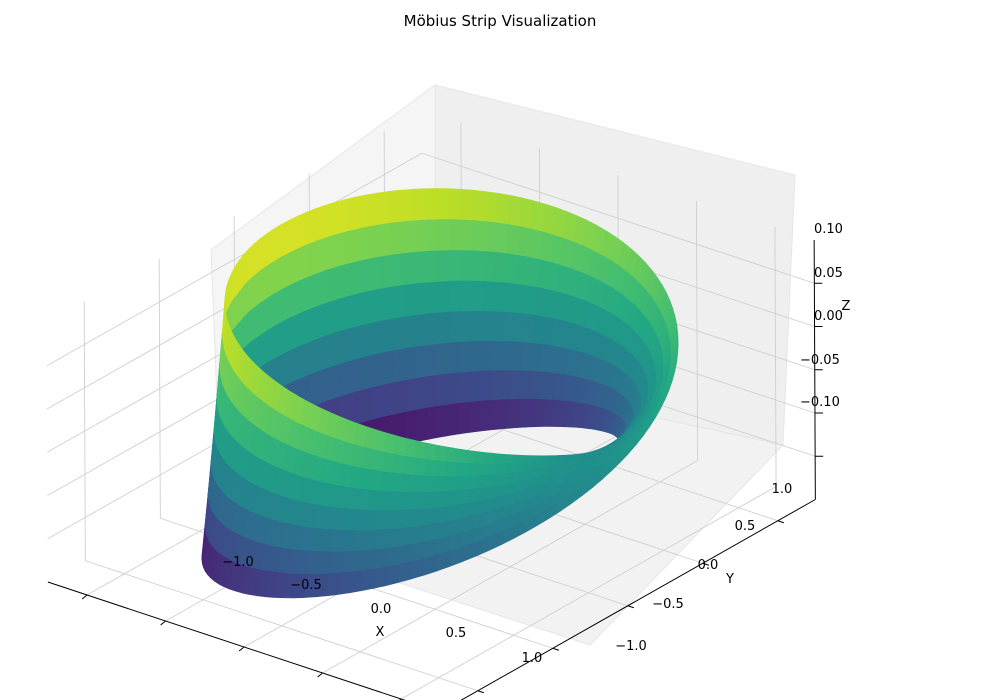 Image resolution: width=1000 pixels, height=700 pixels. What do you see at coordinates (828, 229) in the screenshot?
I see `z-tick-label: 0.10` at bounding box center [828, 229].